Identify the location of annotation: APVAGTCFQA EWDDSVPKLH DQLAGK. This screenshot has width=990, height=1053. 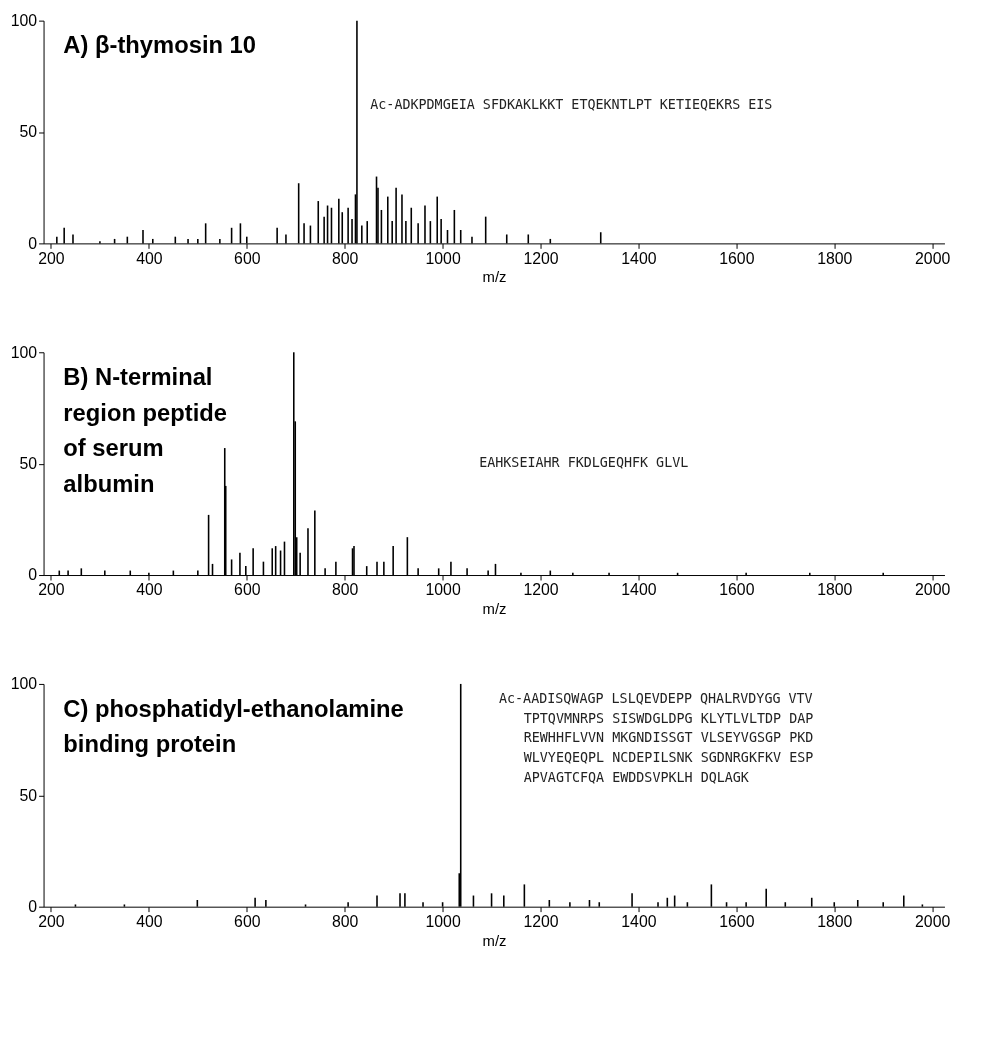
(636, 777).